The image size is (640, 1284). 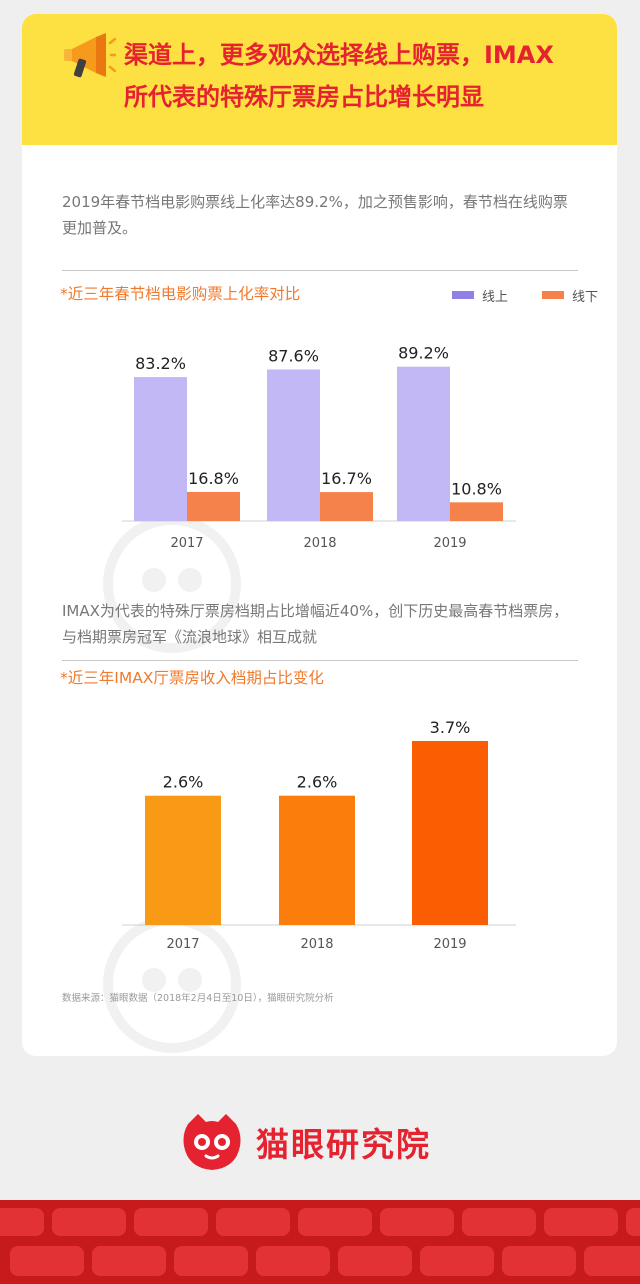 I want to click on cat-logo-icon, so click(x=212, y=1142).